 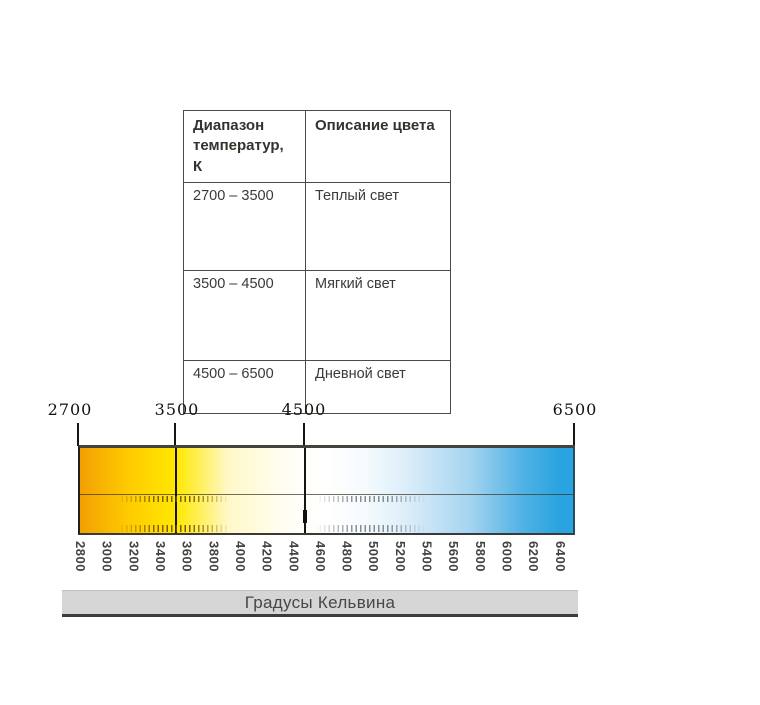 I want to click on axis-minor-label: 3200, so click(x=134, y=556).